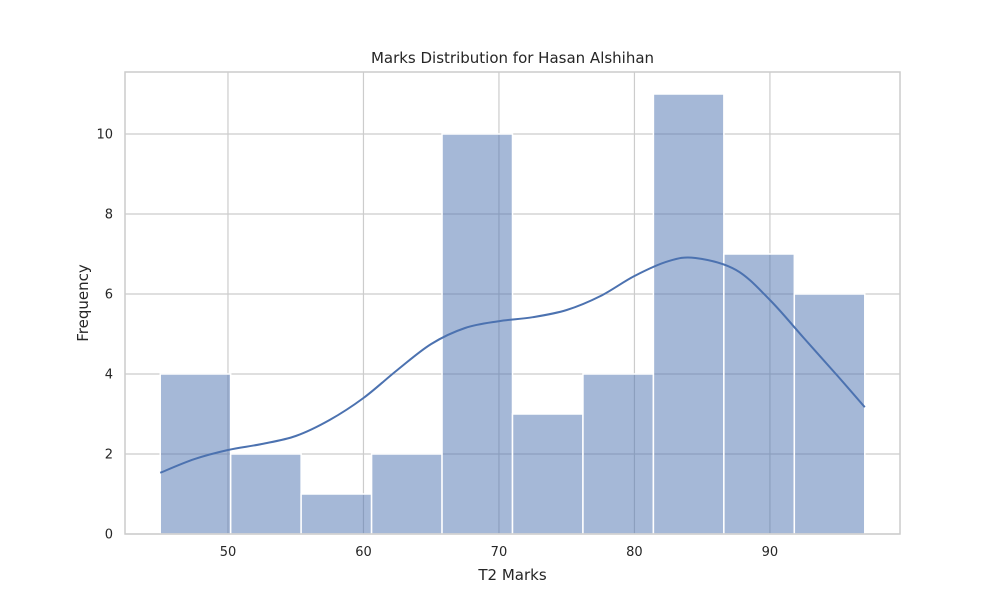 The height and width of the screenshot is (600, 1000). I want to click on y-tick-label: 10, so click(104, 135).